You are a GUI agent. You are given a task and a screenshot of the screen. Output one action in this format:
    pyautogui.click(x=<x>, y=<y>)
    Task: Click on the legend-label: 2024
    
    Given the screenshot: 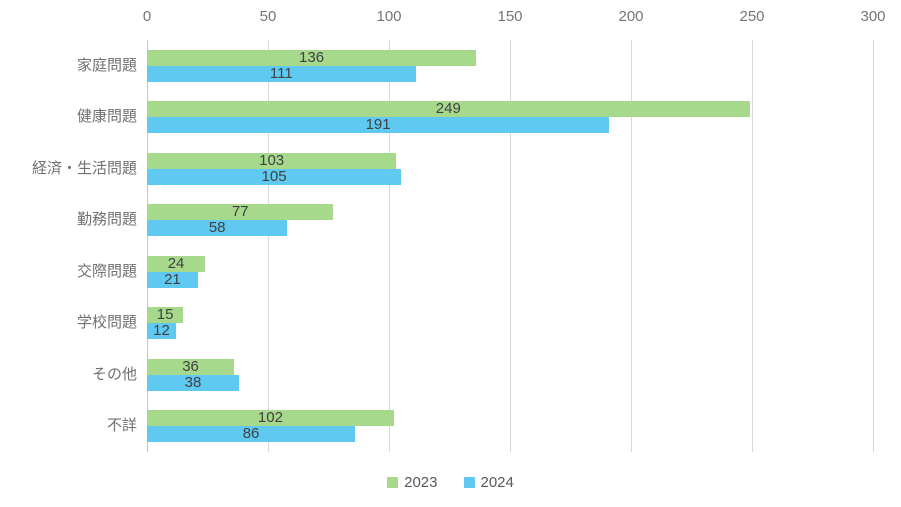 What is the action you would take?
    pyautogui.click(x=497, y=482)
    